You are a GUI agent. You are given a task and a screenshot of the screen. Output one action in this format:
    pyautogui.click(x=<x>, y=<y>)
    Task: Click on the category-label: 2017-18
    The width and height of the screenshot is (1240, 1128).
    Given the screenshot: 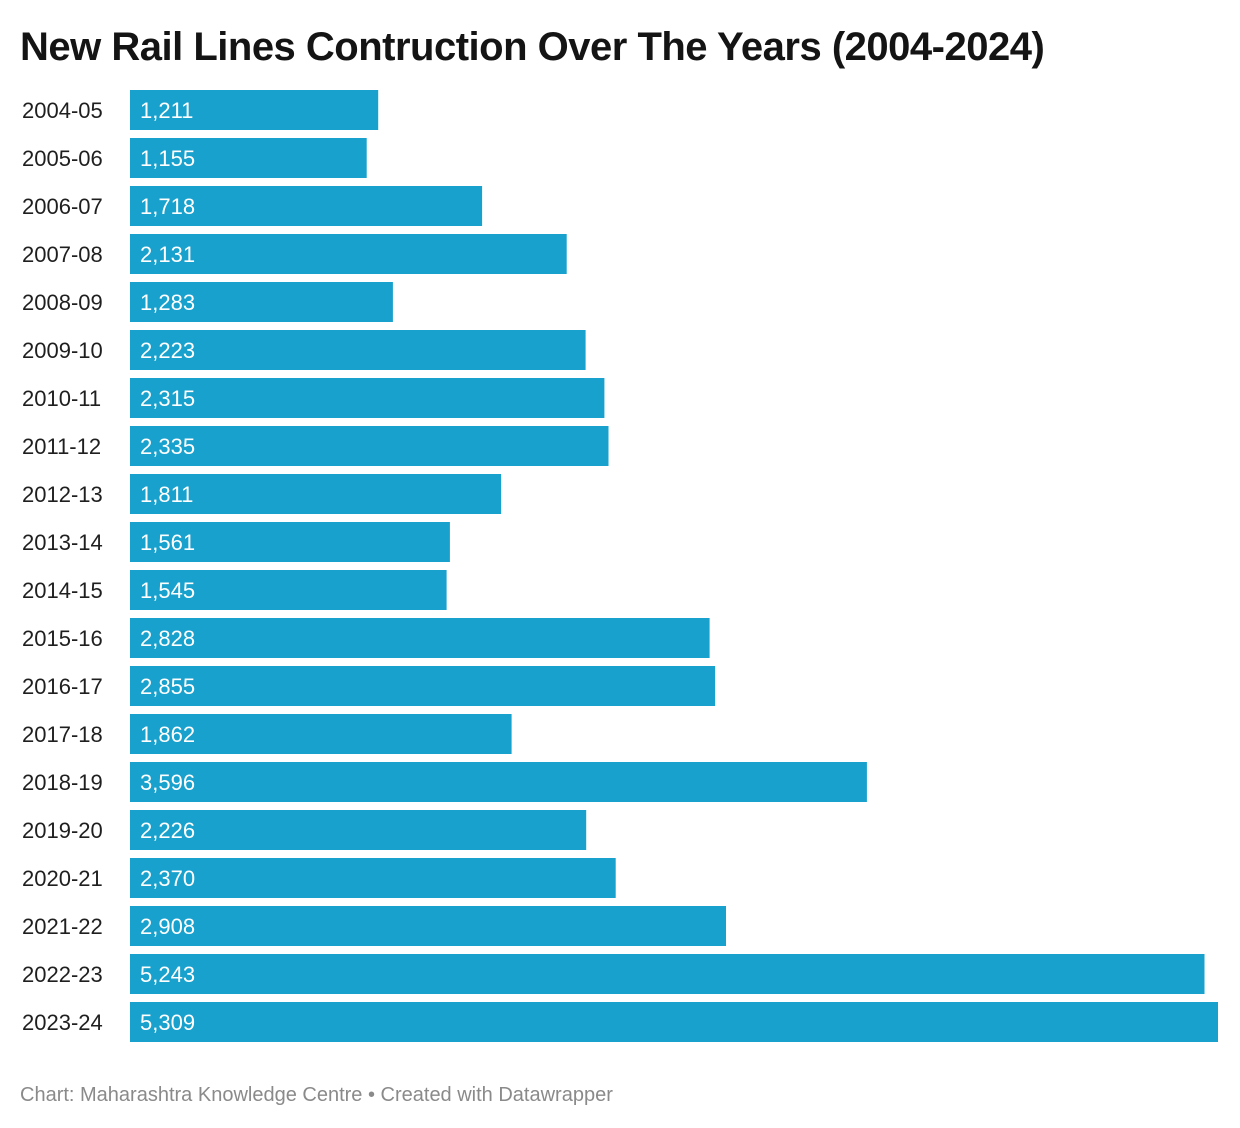 What is the action you would take?
    pyautogui.click(x=62, y=734)
    